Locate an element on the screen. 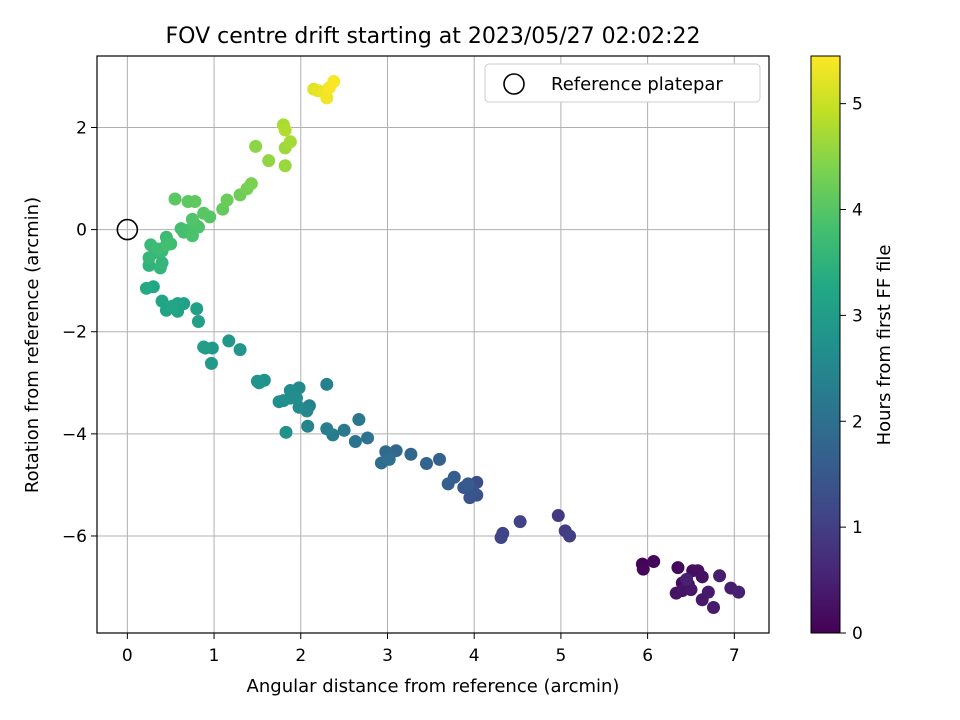 Image resolution: width=960 pixels, height=720 pixels. colorbar-ticks: 0 1 2 3 4 5 is located at coordinates (851, 369).